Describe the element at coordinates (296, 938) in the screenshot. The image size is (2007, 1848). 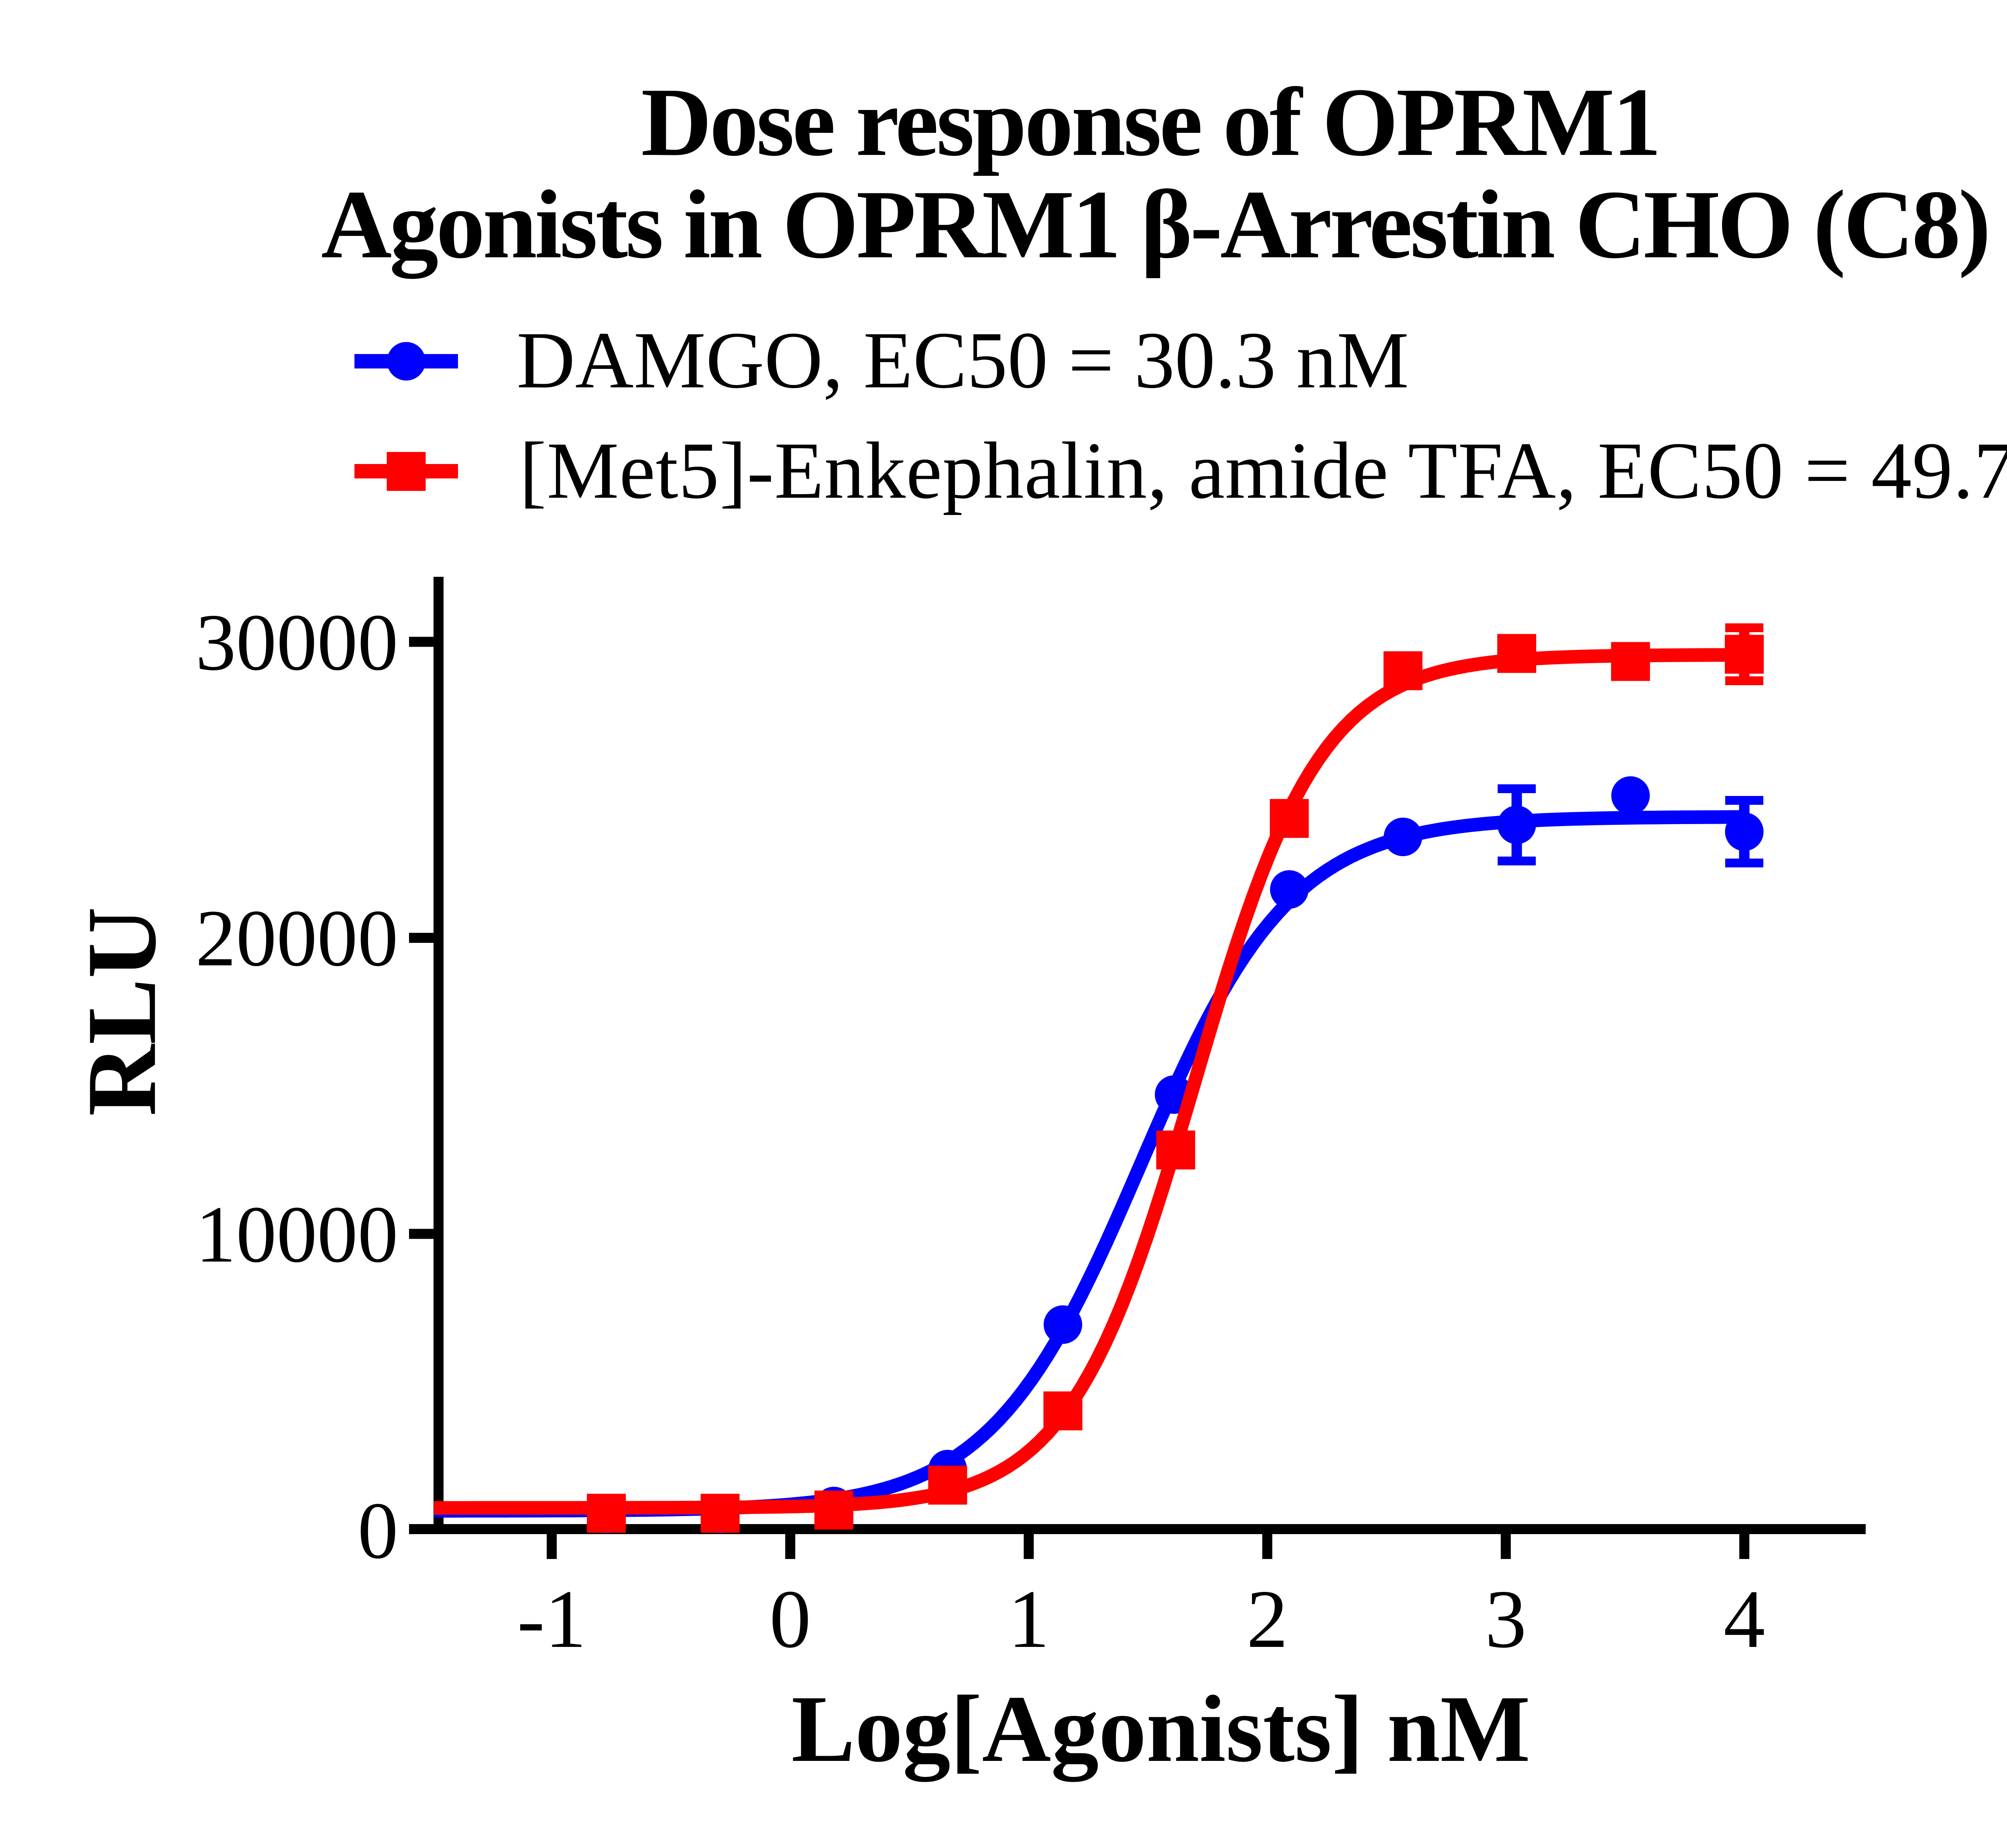
I see `svg-text: 20000` at that location.